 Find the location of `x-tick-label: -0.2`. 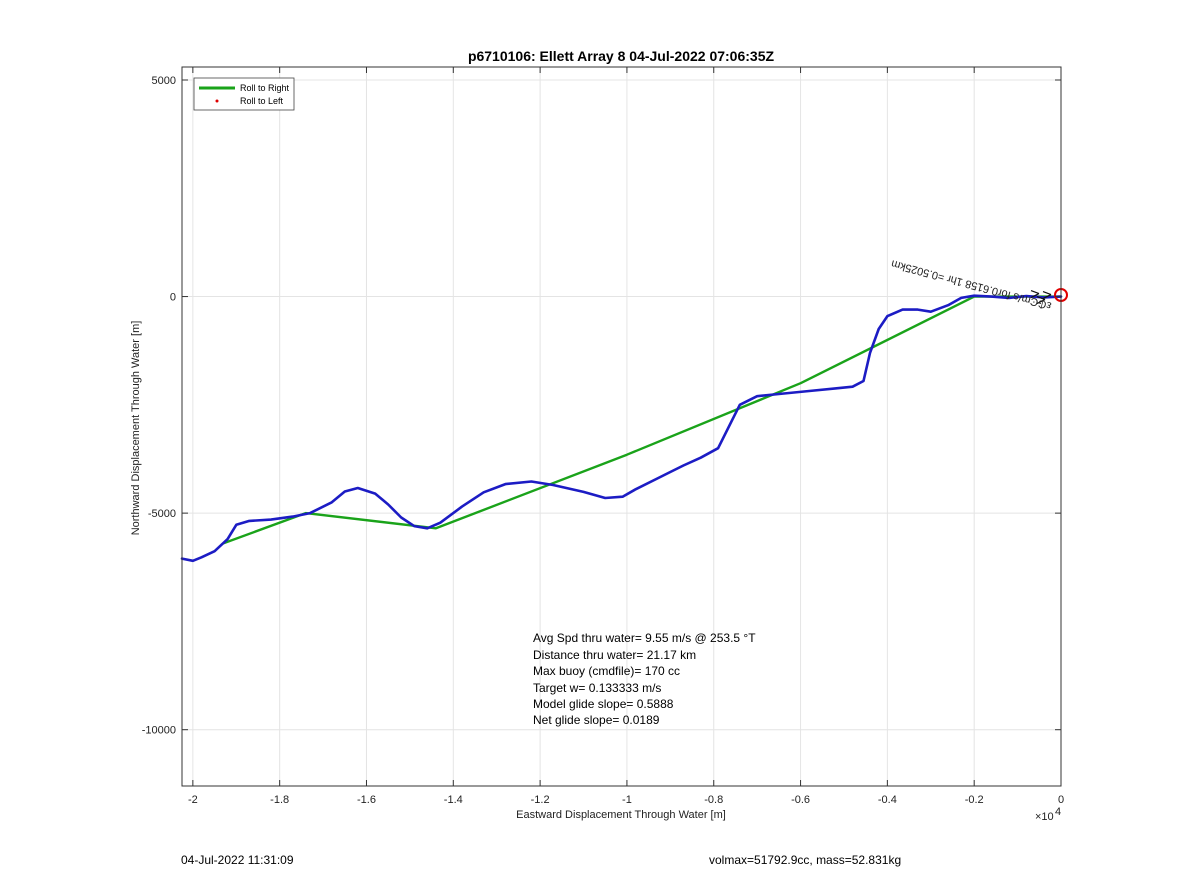

x-tick-label: -0.2 is located at coordinates (974, 800).